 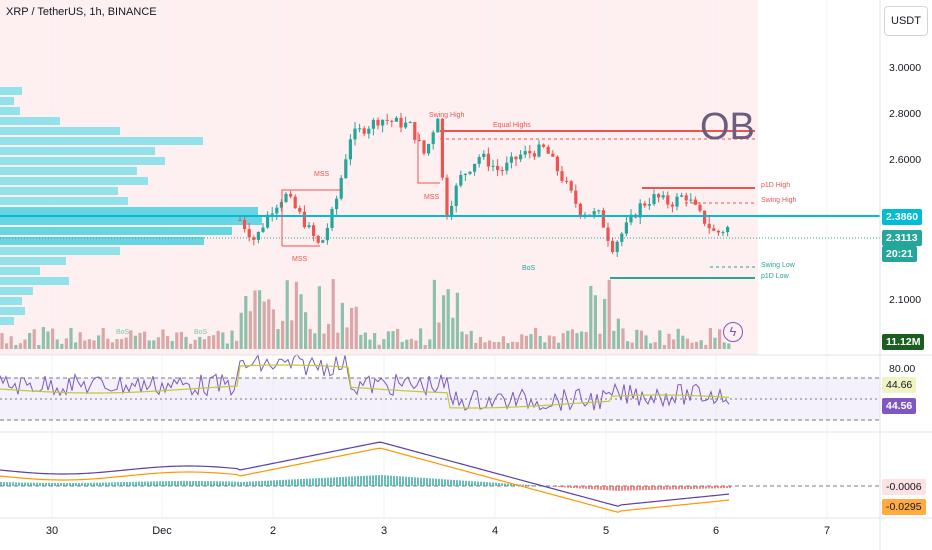 What do you see at coordinates (365, 382) in the screenshot?
I see `rsi-line` at bounding box center [365, 382].